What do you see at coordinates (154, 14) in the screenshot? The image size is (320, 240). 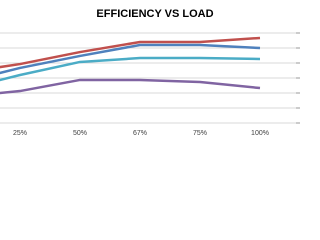 I see `chart-title: EFFICIENCY VS LOAD` at bounding box center [154, 14].